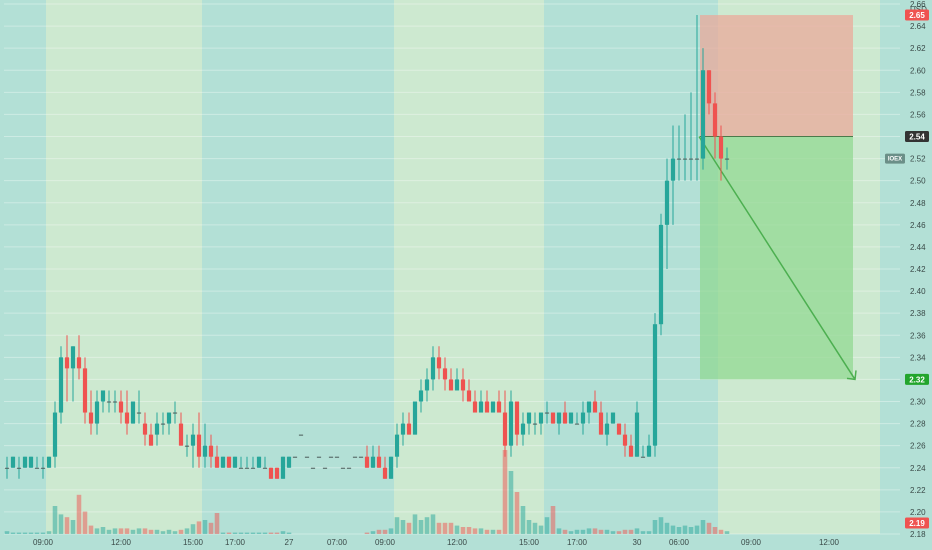  What do you see at coordinates (776, 76) in the screenshot?
I see `risk-zone` at bounding box center [776, 76].